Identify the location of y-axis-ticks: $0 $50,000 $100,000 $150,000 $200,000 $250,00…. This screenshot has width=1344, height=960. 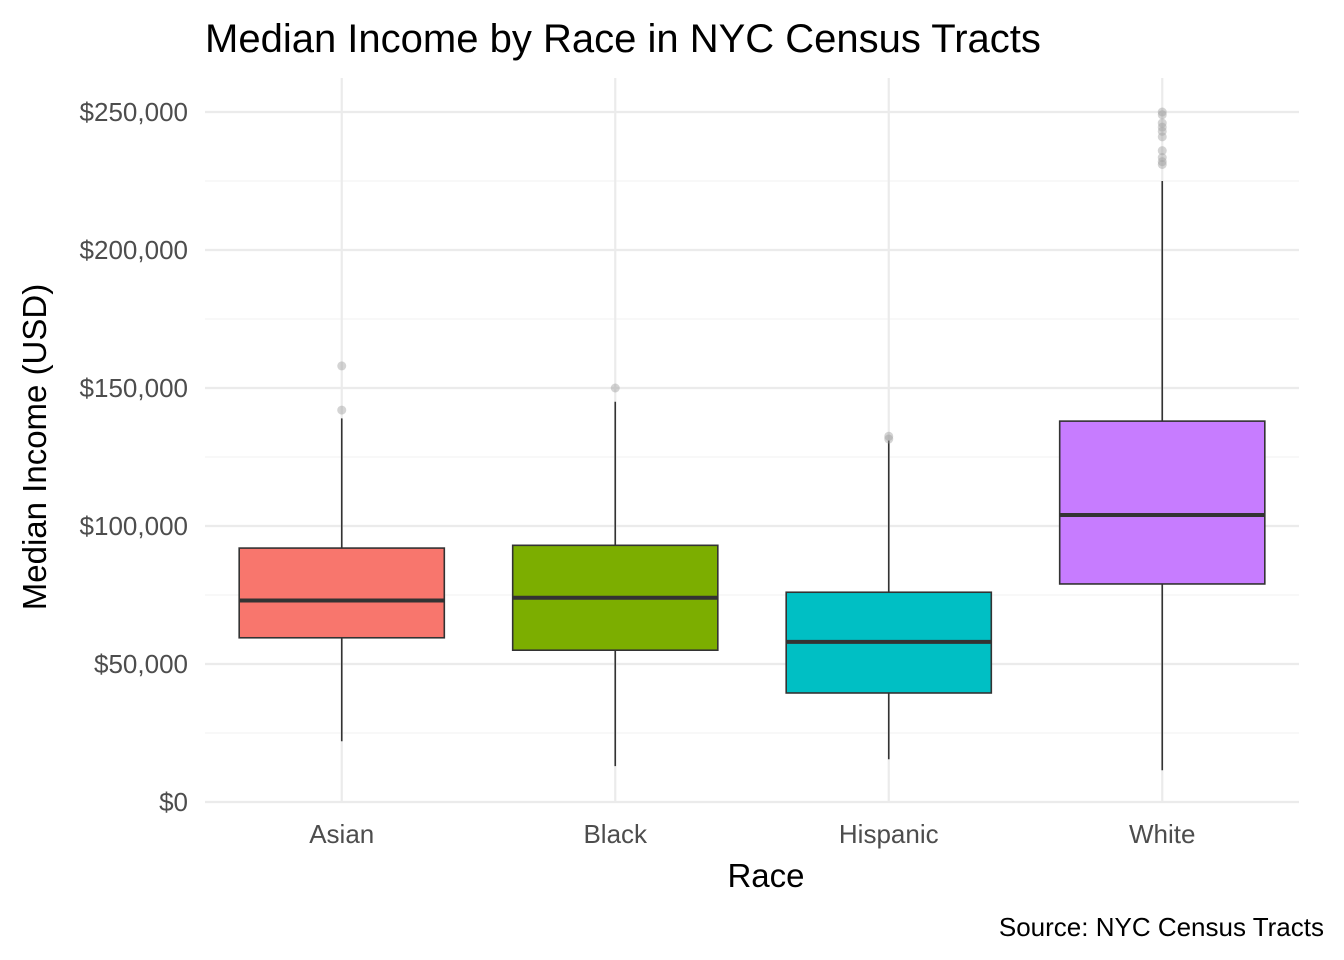
(134, 457).